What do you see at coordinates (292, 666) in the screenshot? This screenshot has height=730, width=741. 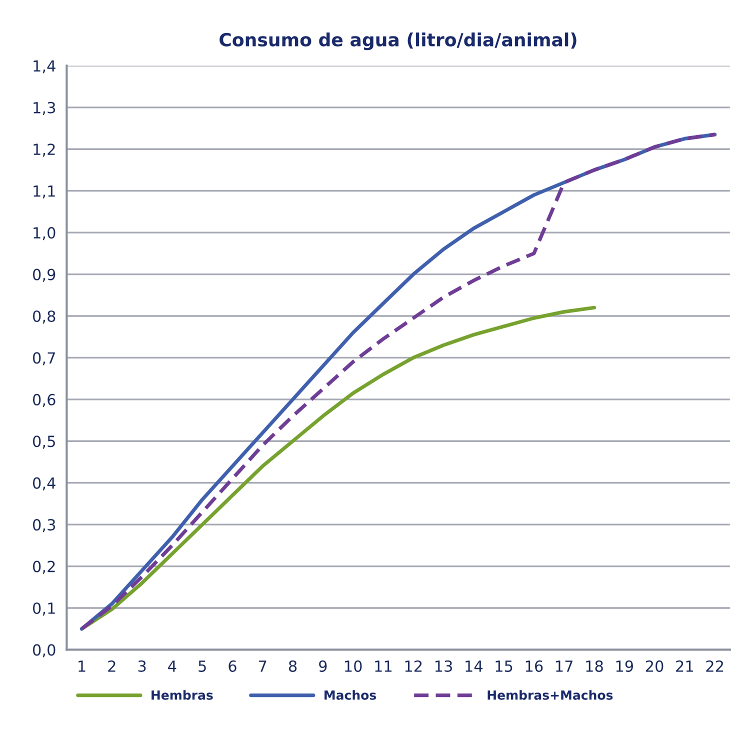 I see `x-tick-label: 8` at bounding box center [292, 666].